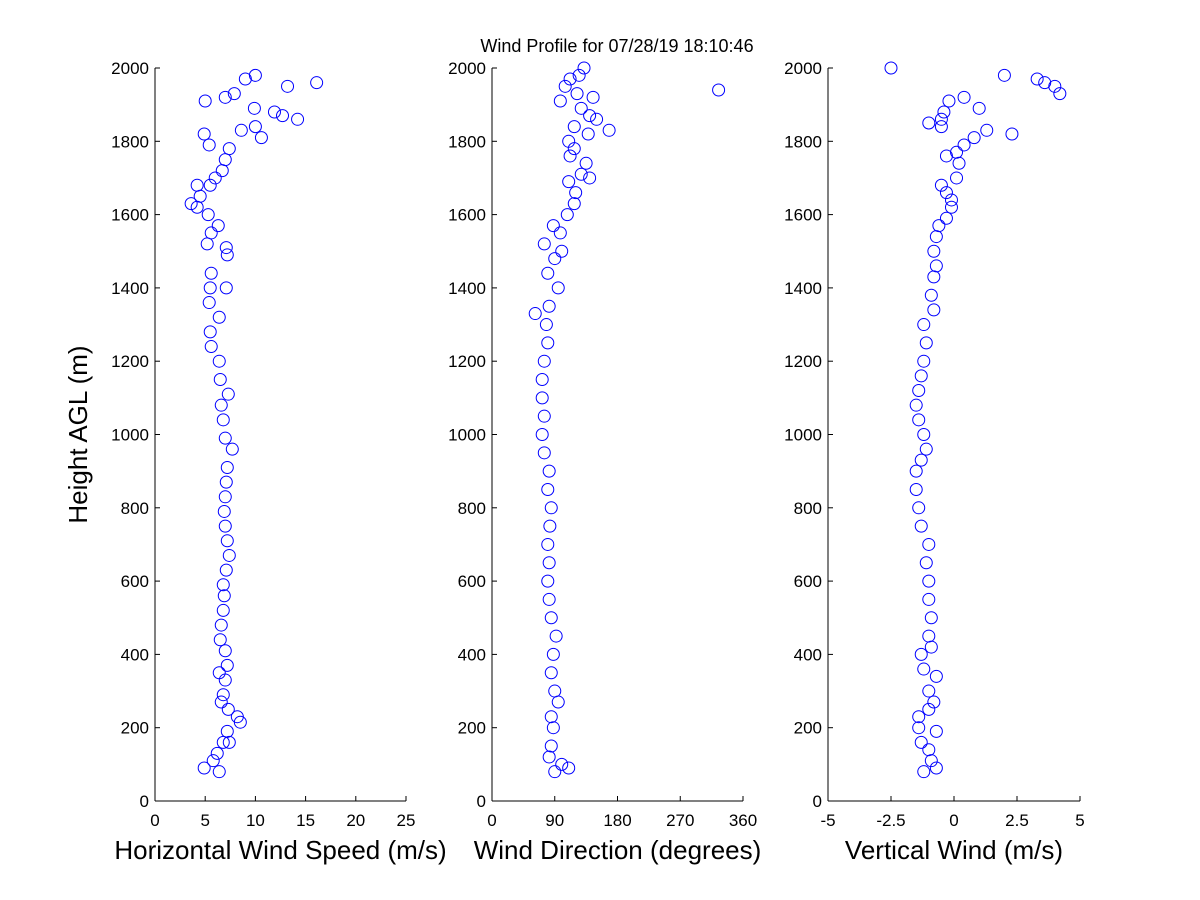  Describe the element at coordinates (618, 850) in the screenshot. I see `x-axis-label: Wind Direction (degrees)` at that location.